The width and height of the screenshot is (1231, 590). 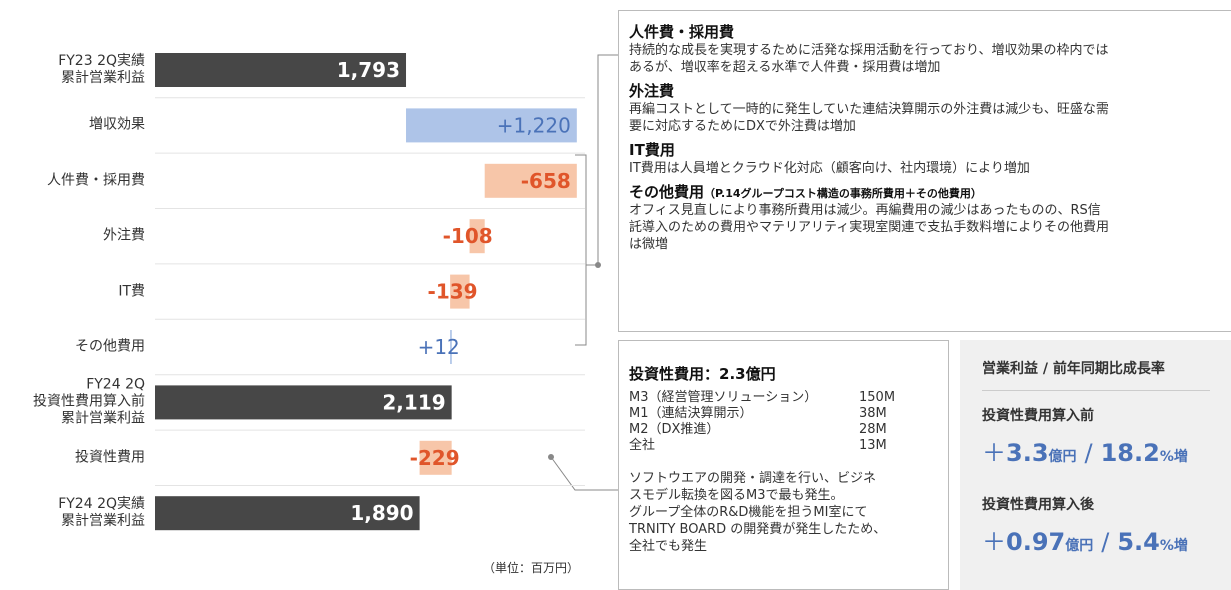 What do you see at coordinates (413, 402) in the screenshot?
I see `value-label: 2,119` at bounding box center [413, 402].